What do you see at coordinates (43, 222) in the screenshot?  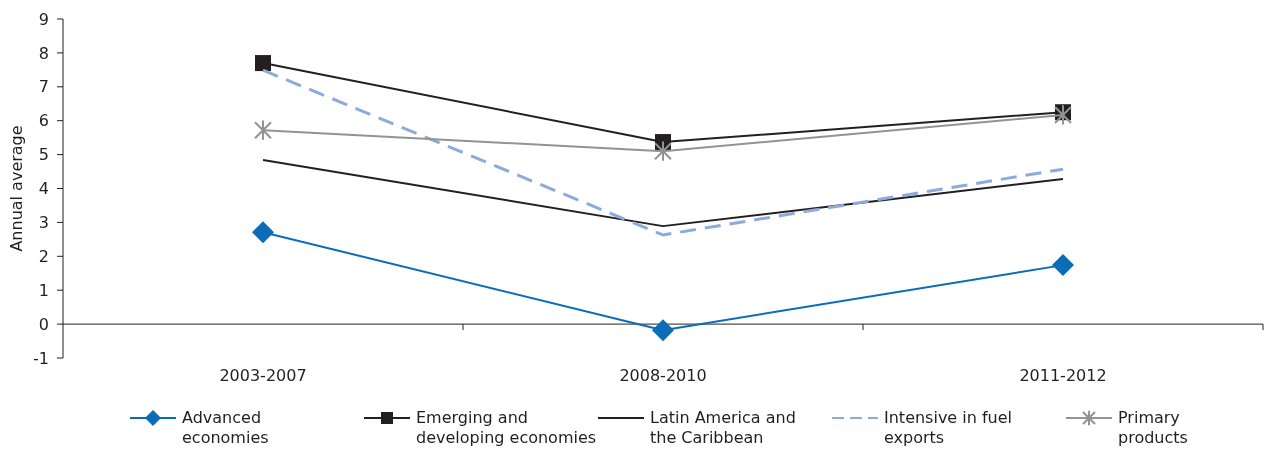 I see `y-tick-label: 3` at bounding box center [43, 222].